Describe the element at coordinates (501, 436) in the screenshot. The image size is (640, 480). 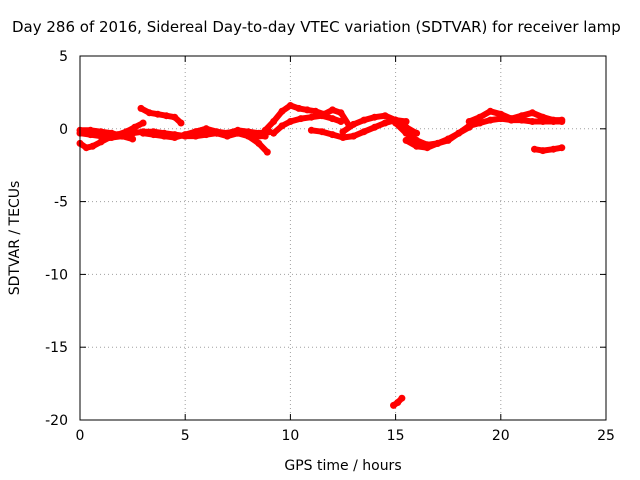
I see `x-tick-label: 20` at that location.